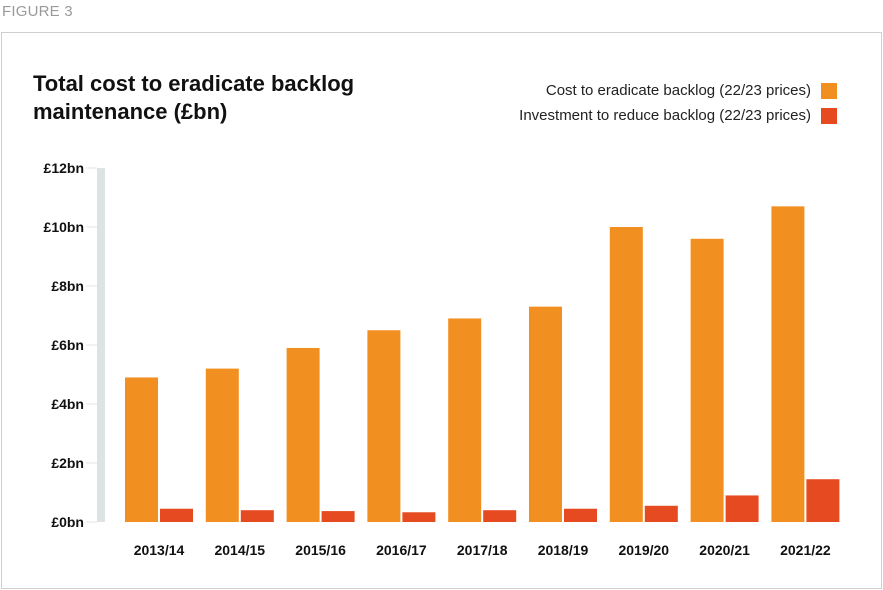 The height and width of the screenshot is (590, 883). What do you see at coordinates (239, 550) in the screenshot?
I see `x-tick-label: 2014/15` at bounding box center [239, 550].